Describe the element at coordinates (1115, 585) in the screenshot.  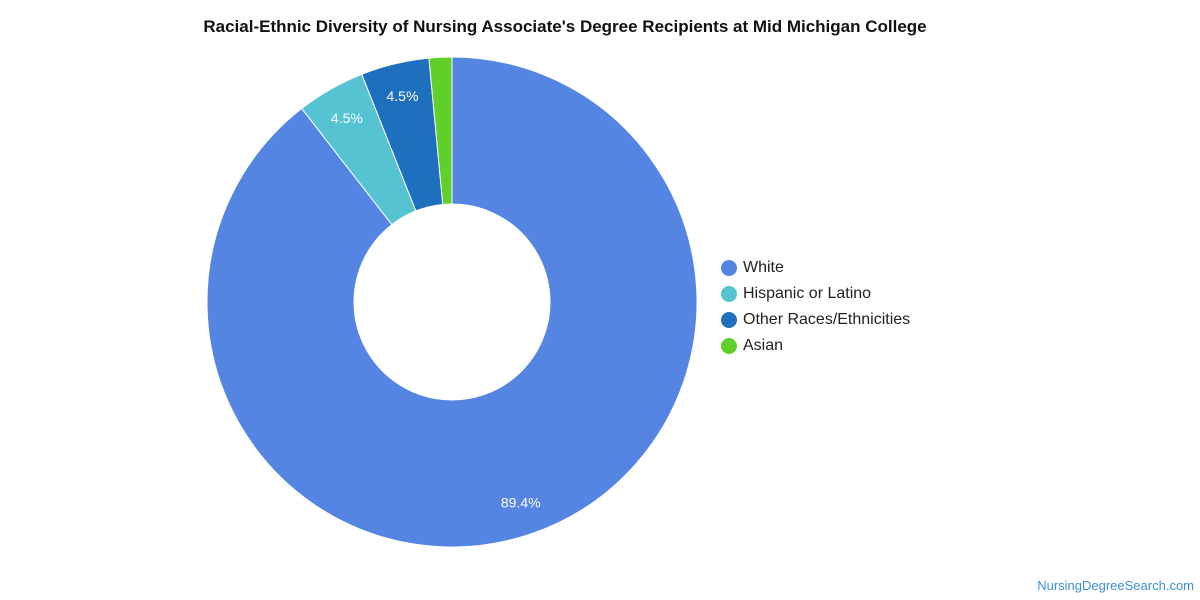
I see `source-link: NursingDegreeSearch.com` at that location.